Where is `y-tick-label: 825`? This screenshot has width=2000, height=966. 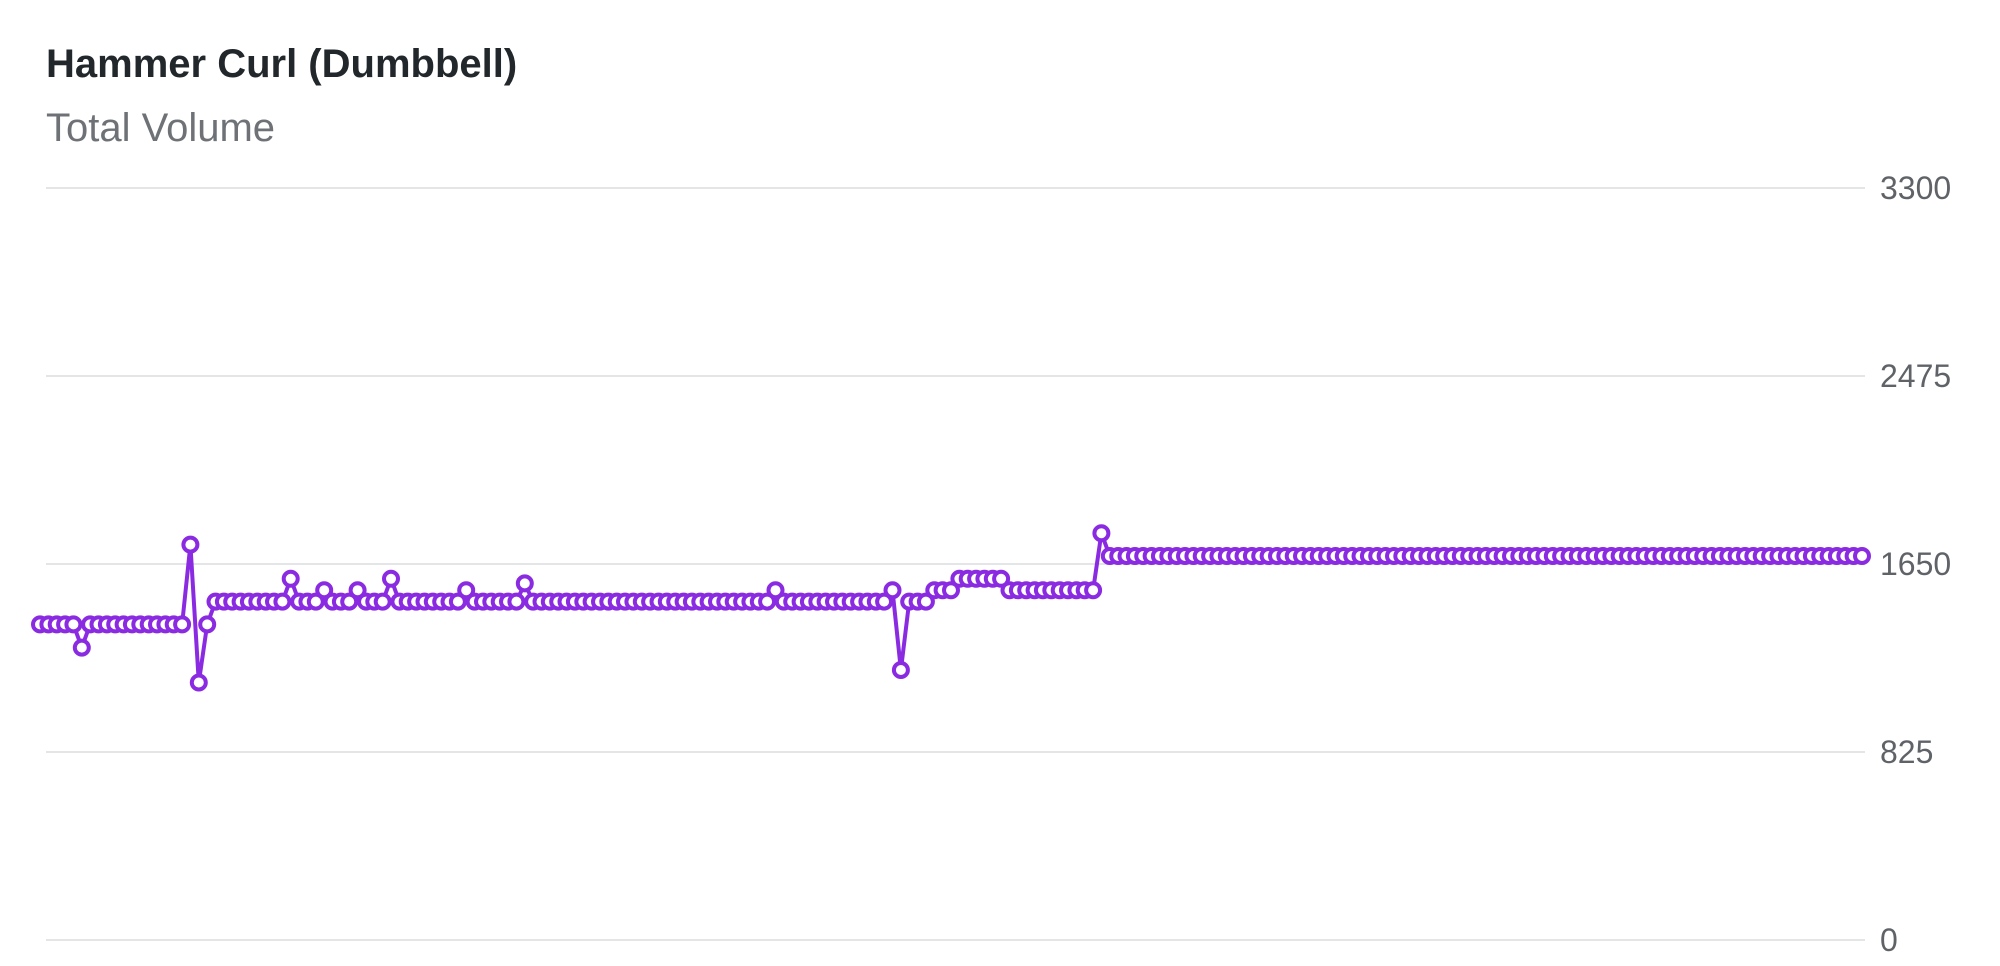 y-tick-label: 825 is located at coordinates (1906, 752).